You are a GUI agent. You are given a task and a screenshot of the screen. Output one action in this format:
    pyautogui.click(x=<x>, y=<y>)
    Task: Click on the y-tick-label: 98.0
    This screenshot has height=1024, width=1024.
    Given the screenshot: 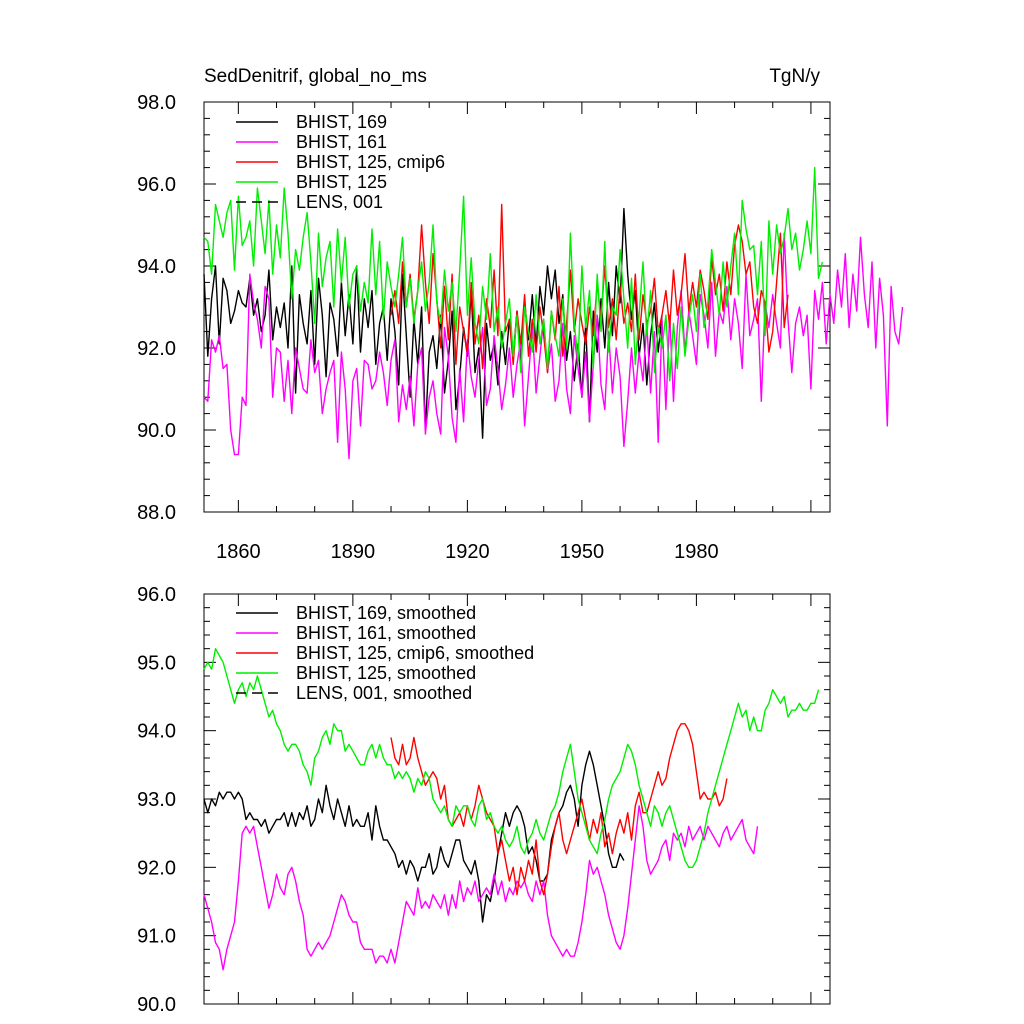 What is the action you would take?
    pyautogui.click(x=156, y=103)
    